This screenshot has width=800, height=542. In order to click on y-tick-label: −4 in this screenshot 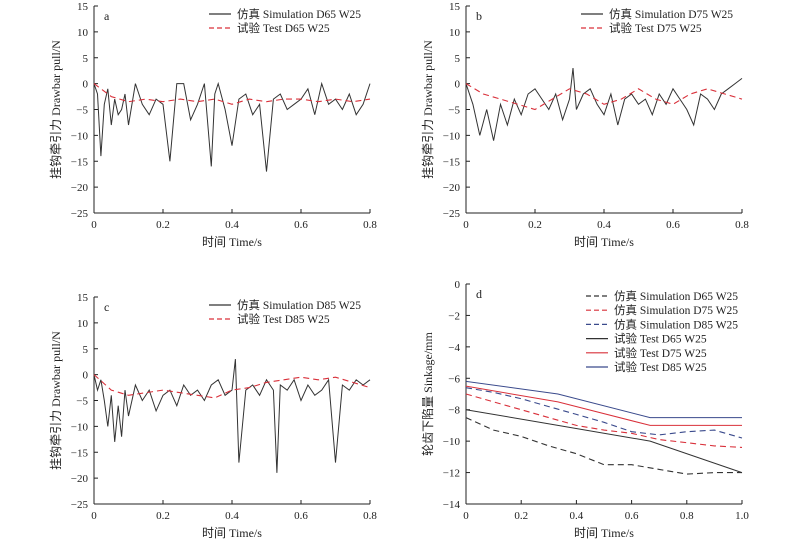, I will do `click(454, 348)`.